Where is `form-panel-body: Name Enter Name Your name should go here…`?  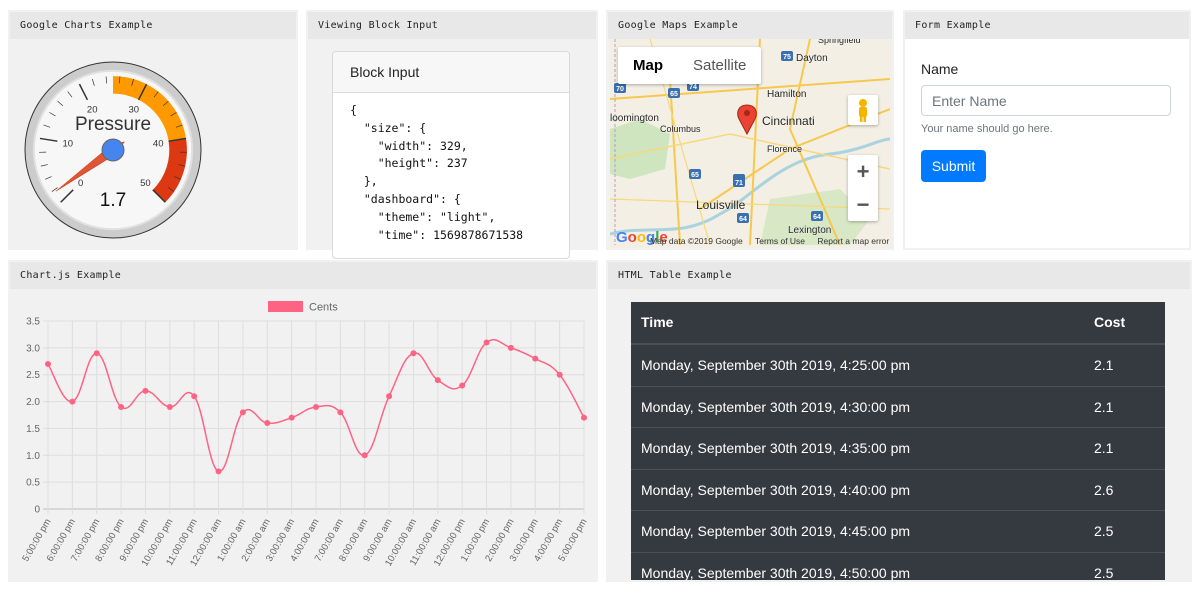 form-panel-body: Name Enter Name Your name should go here… is located at coordinates (1047, 143).